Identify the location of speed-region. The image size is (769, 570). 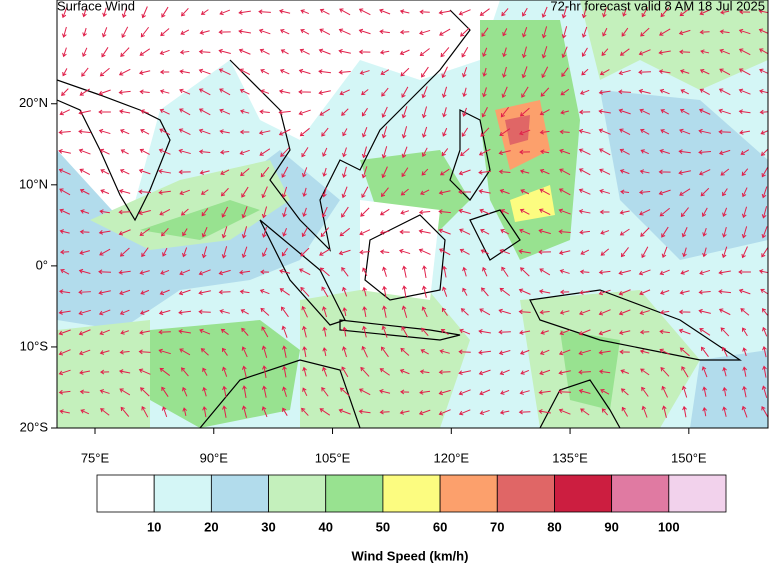
(200, 220).